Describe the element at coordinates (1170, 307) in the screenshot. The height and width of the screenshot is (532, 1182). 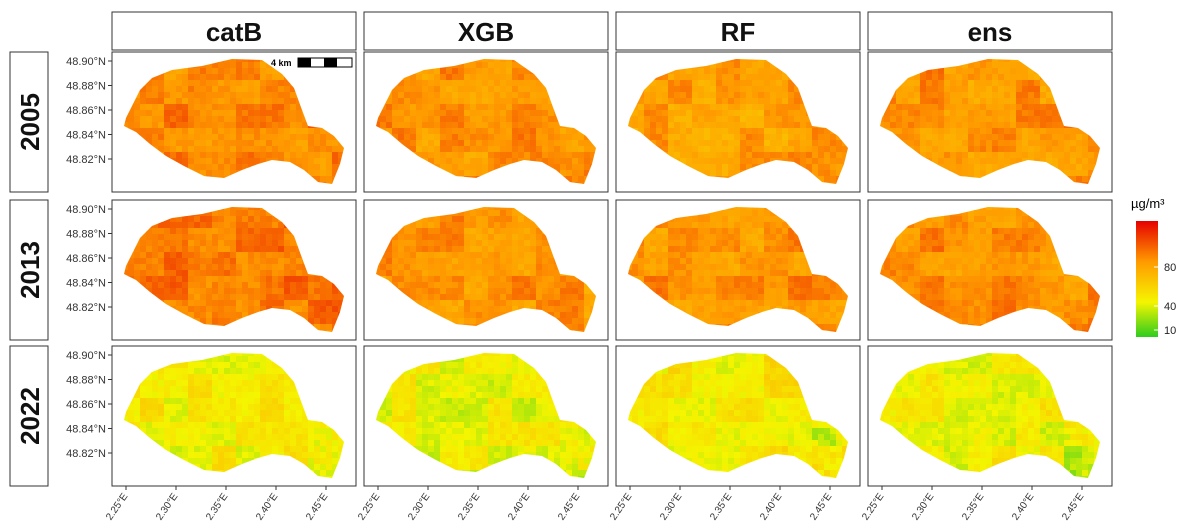
I see `legend-tick-40: 40` at that location.